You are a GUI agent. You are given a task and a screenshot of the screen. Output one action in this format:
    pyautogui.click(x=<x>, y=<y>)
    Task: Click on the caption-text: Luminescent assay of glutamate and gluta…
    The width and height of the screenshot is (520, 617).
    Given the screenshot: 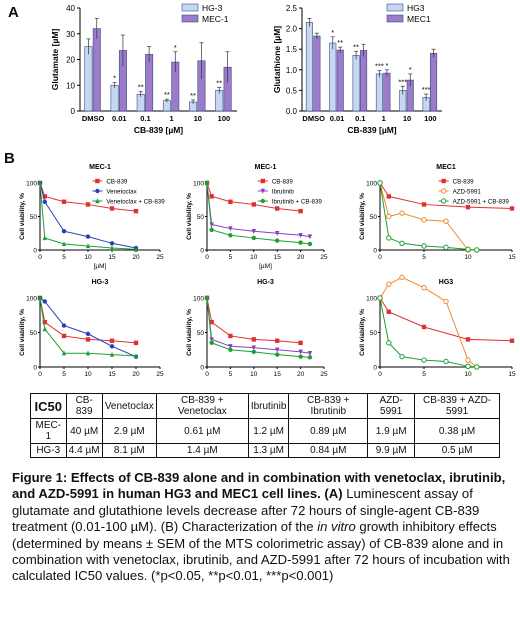 What is the action you would take?
    pyautogui.click(x=246, y=510)
    